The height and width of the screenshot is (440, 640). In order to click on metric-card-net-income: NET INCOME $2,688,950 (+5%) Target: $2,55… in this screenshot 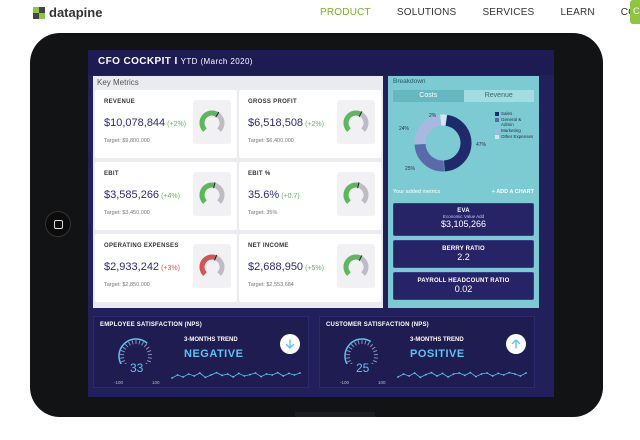, I will do `click(310, 268)`.